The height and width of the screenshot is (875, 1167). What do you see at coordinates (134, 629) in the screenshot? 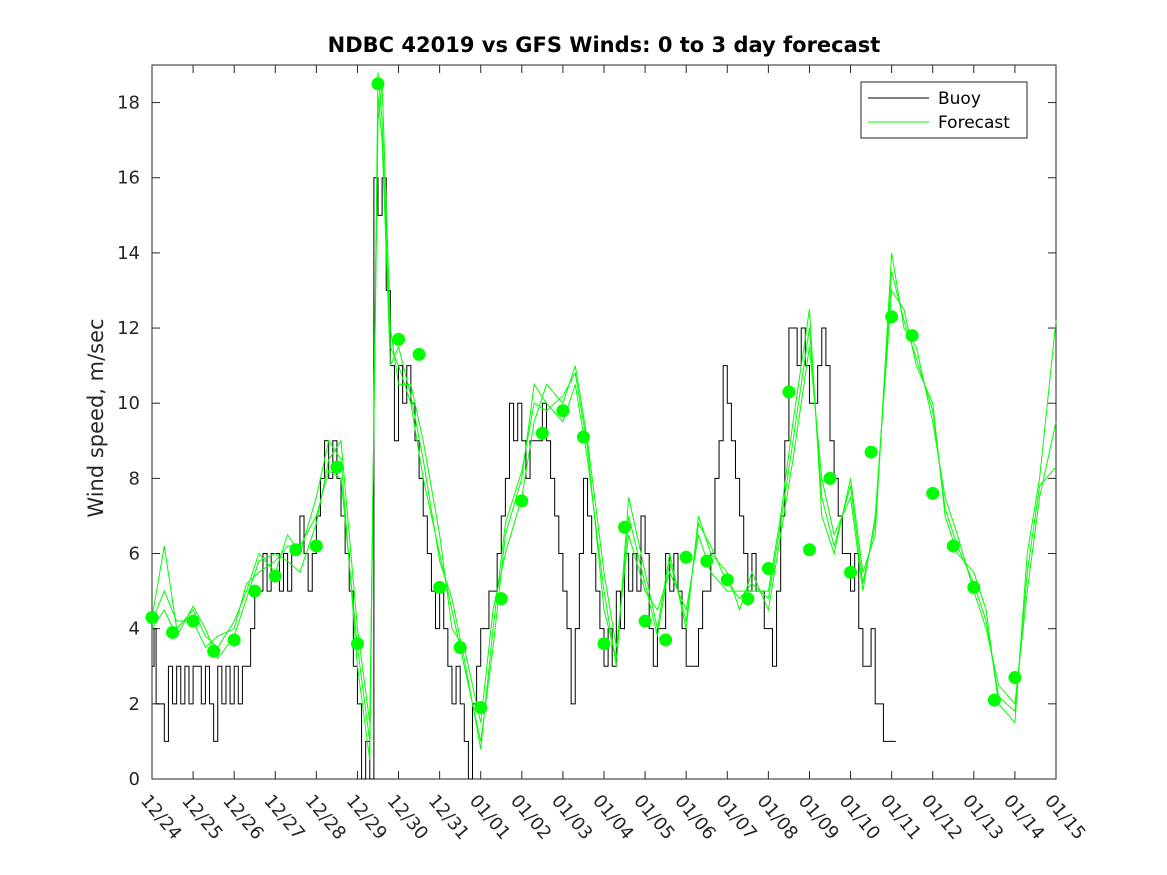
I see `y-tick-label: 4` at bounding box center [134, 629].